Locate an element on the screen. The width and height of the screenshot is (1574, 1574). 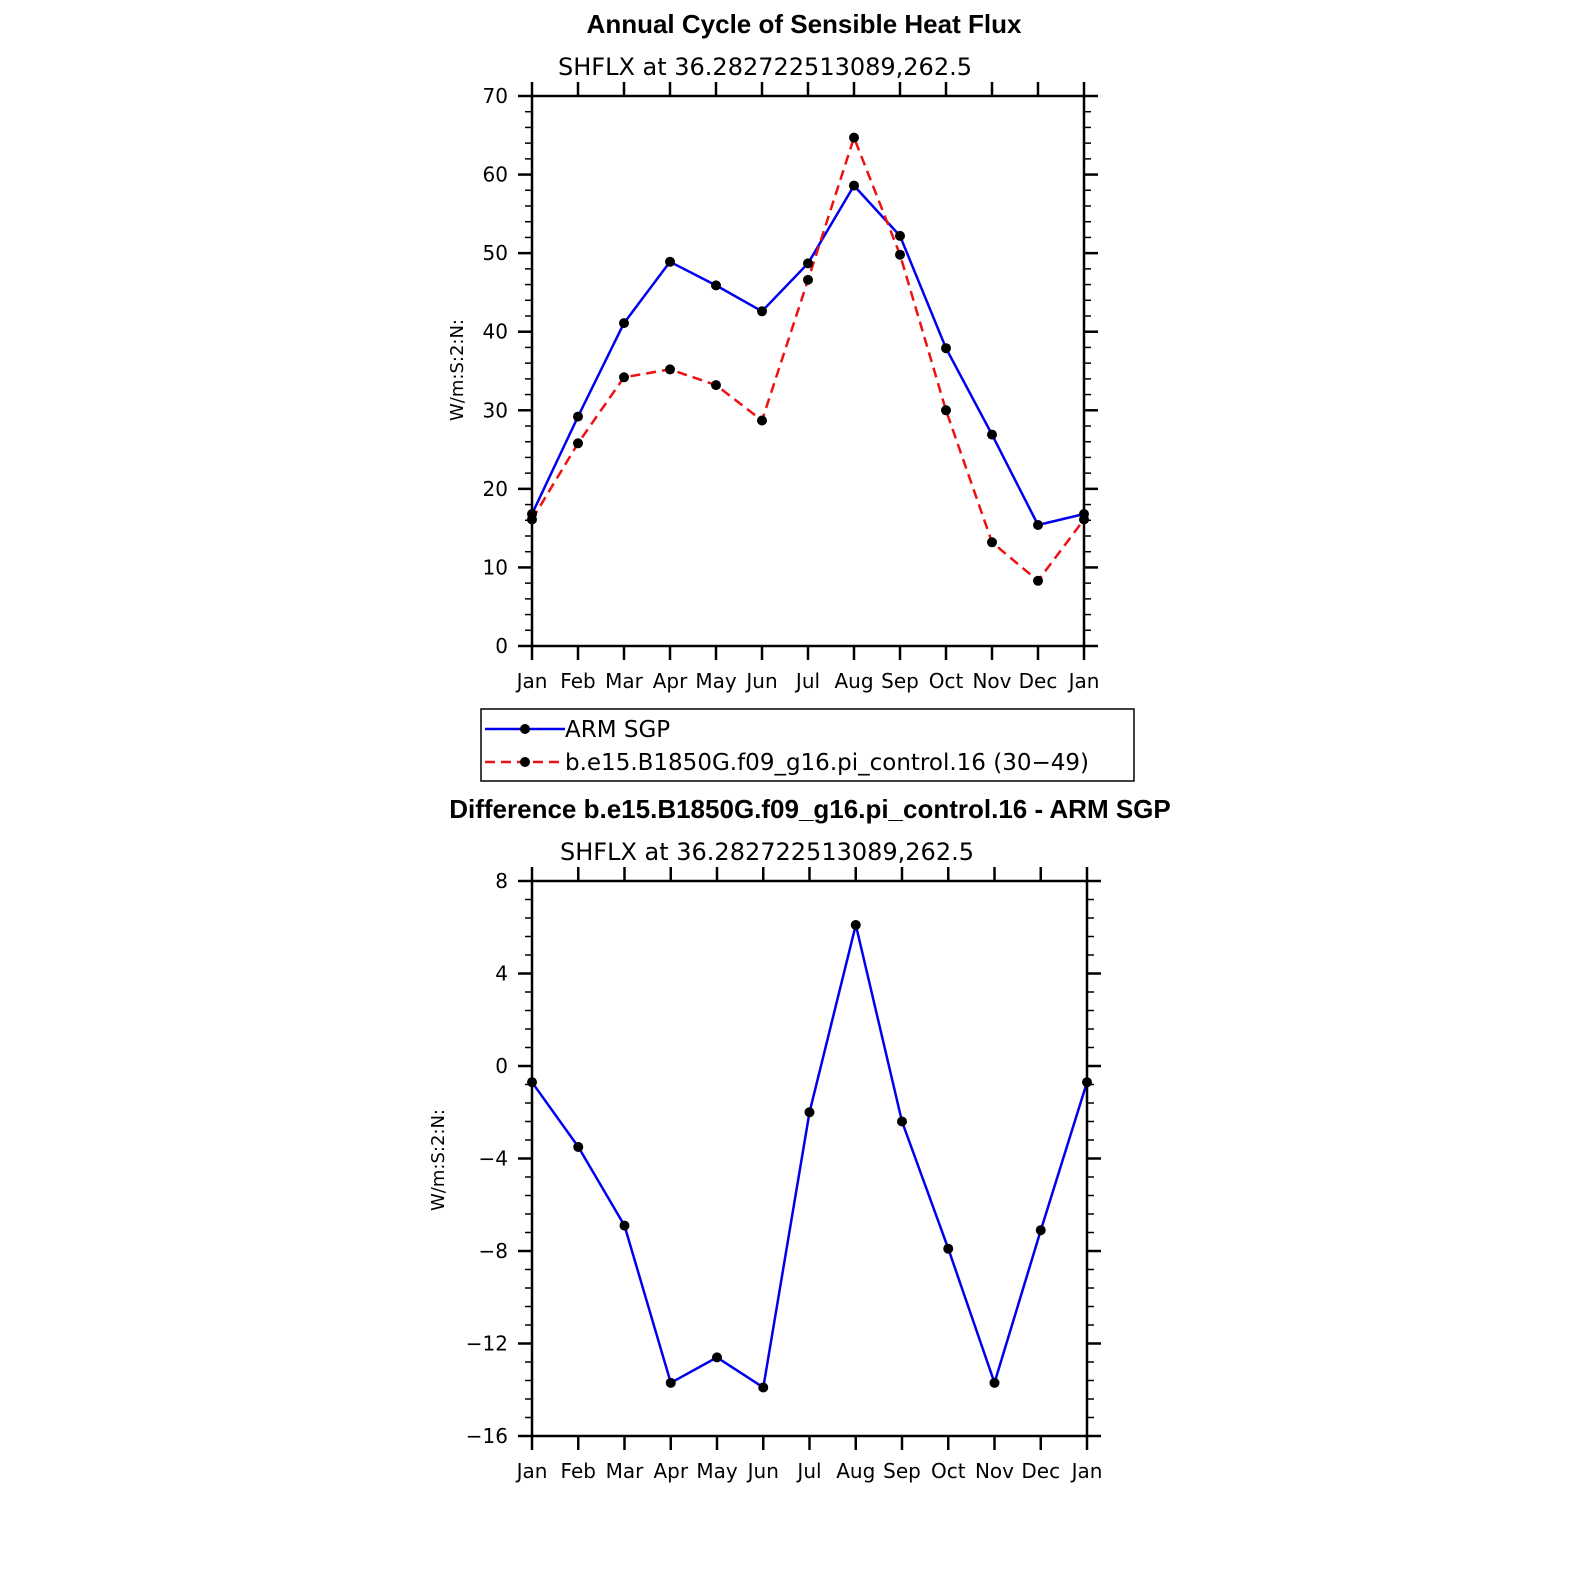
y-tick-label: 50 is located at coordinates (495, 253).